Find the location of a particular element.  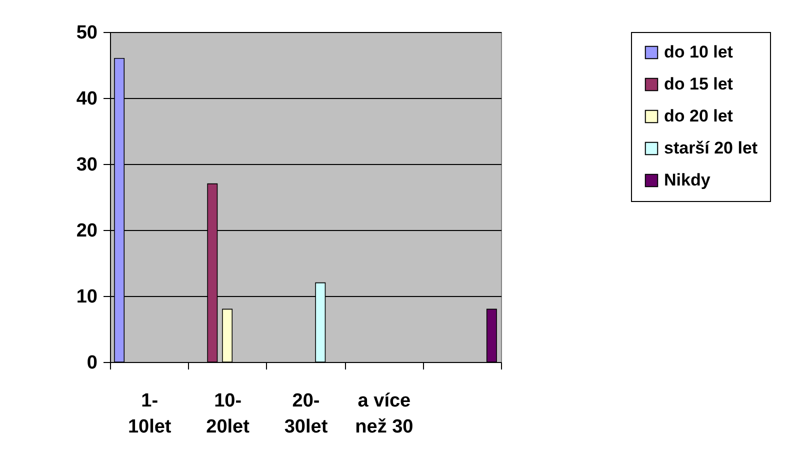

x-tick-label: 20- 30let is located at coordinates (306, 414).